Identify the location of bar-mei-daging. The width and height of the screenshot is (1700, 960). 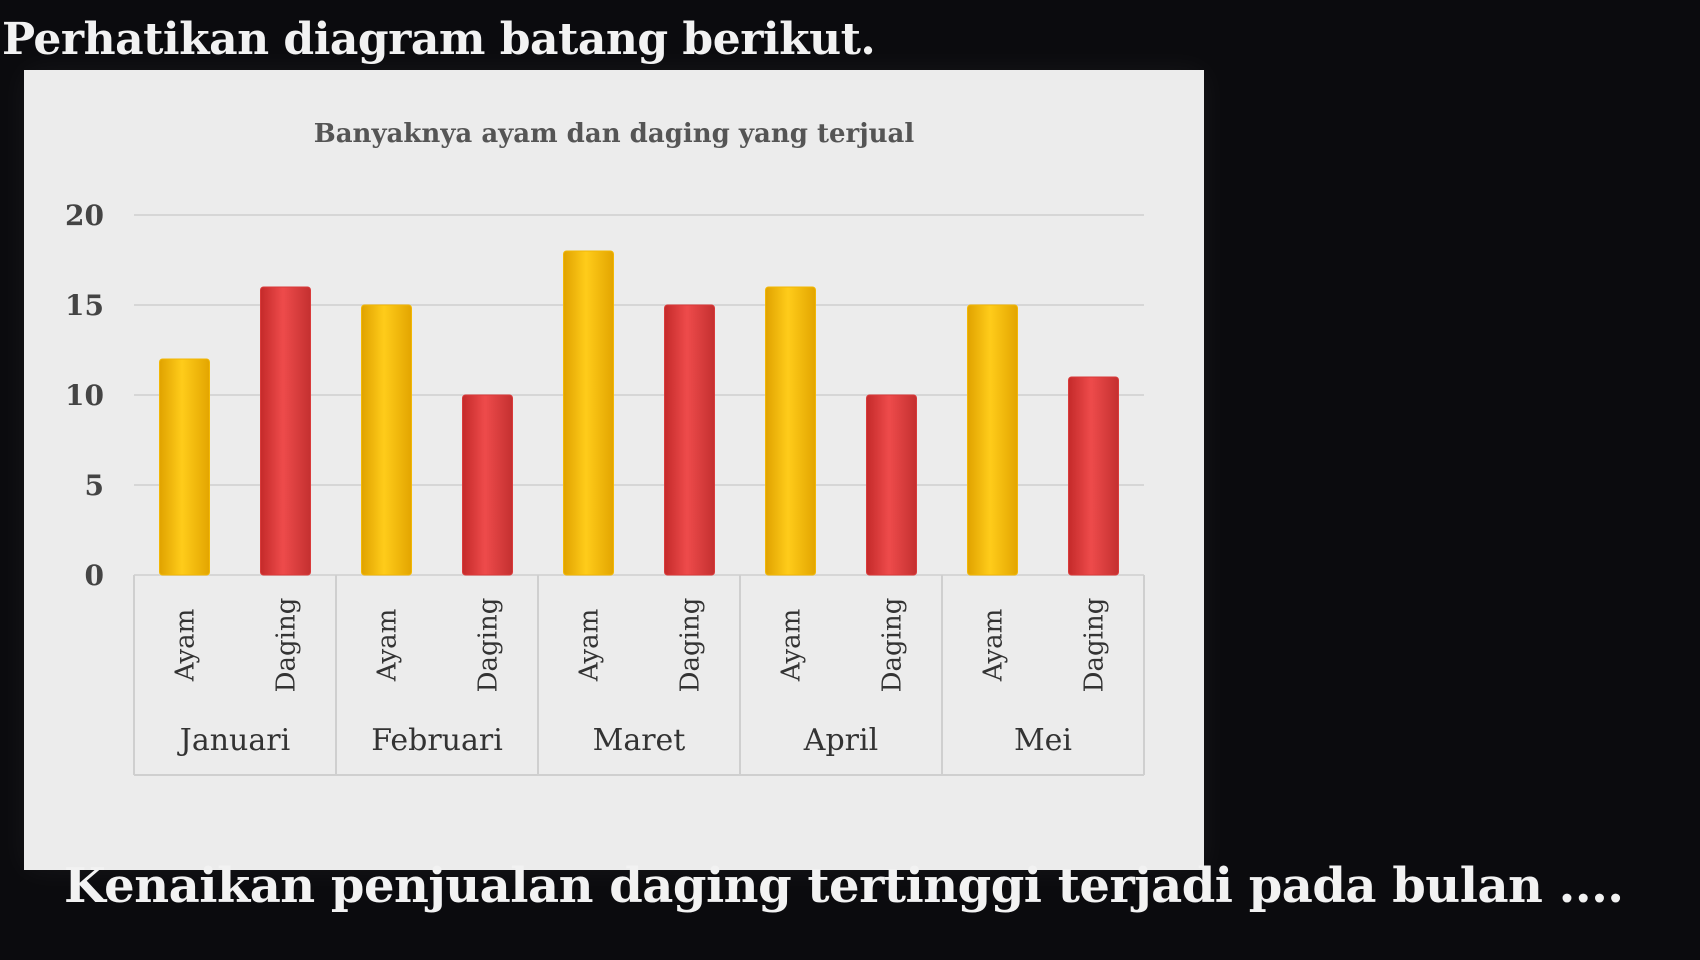
(1093, 476).